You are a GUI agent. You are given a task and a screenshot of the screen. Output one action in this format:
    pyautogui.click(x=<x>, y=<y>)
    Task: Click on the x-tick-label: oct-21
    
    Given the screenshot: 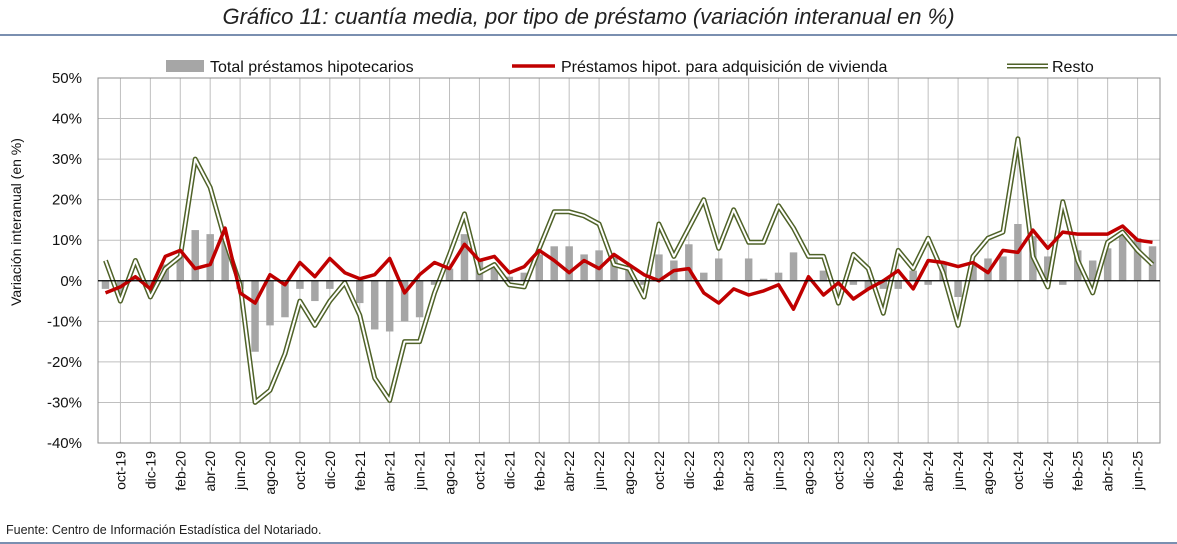 What is the action you would take?
    pyautogui.click(x=479, y=470)
    